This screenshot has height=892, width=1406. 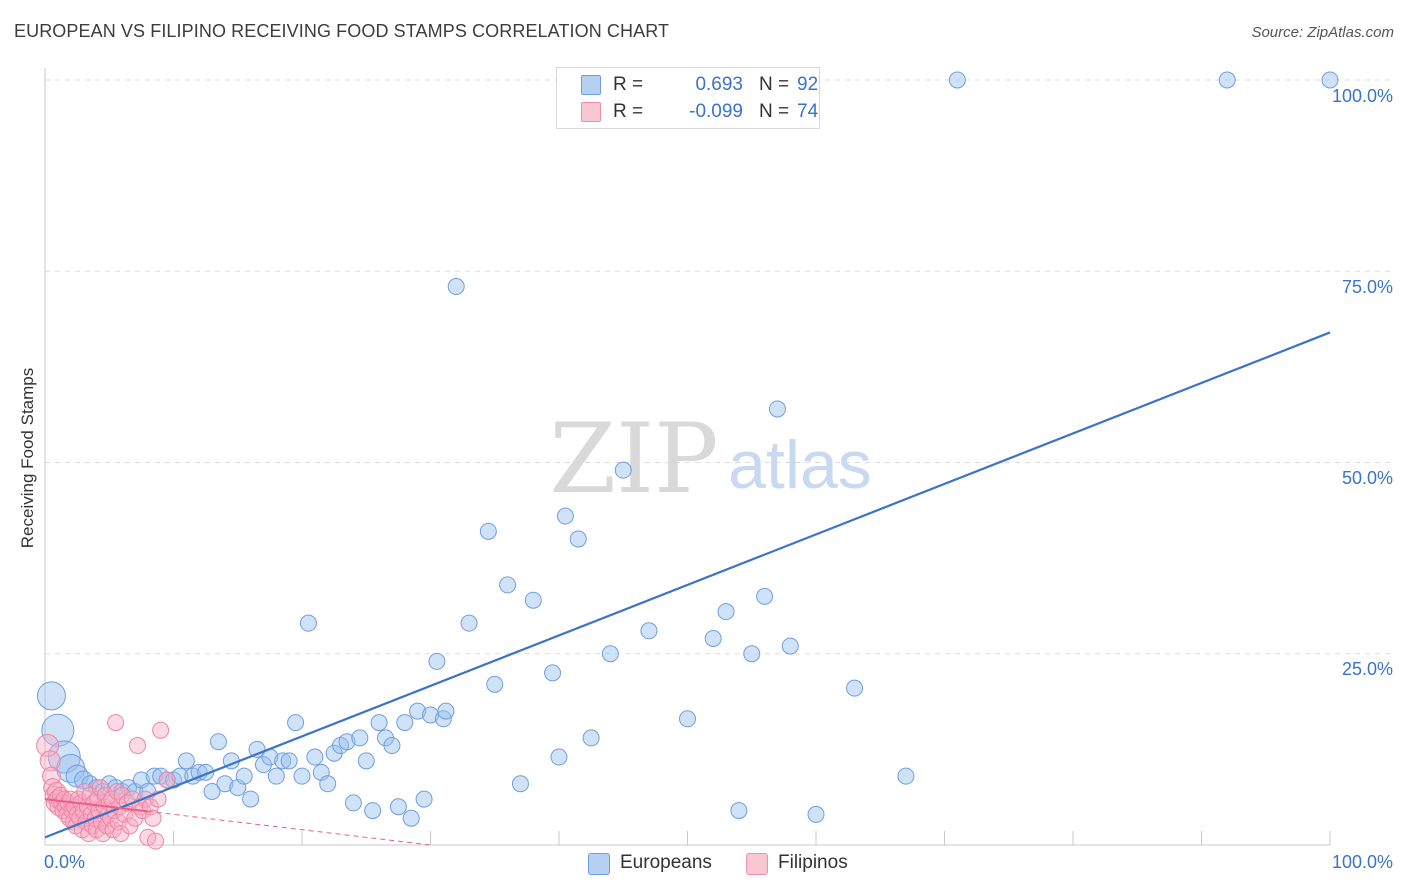 I want to click on legend-label-europeans: Europeans, so click(x=666, y=862).